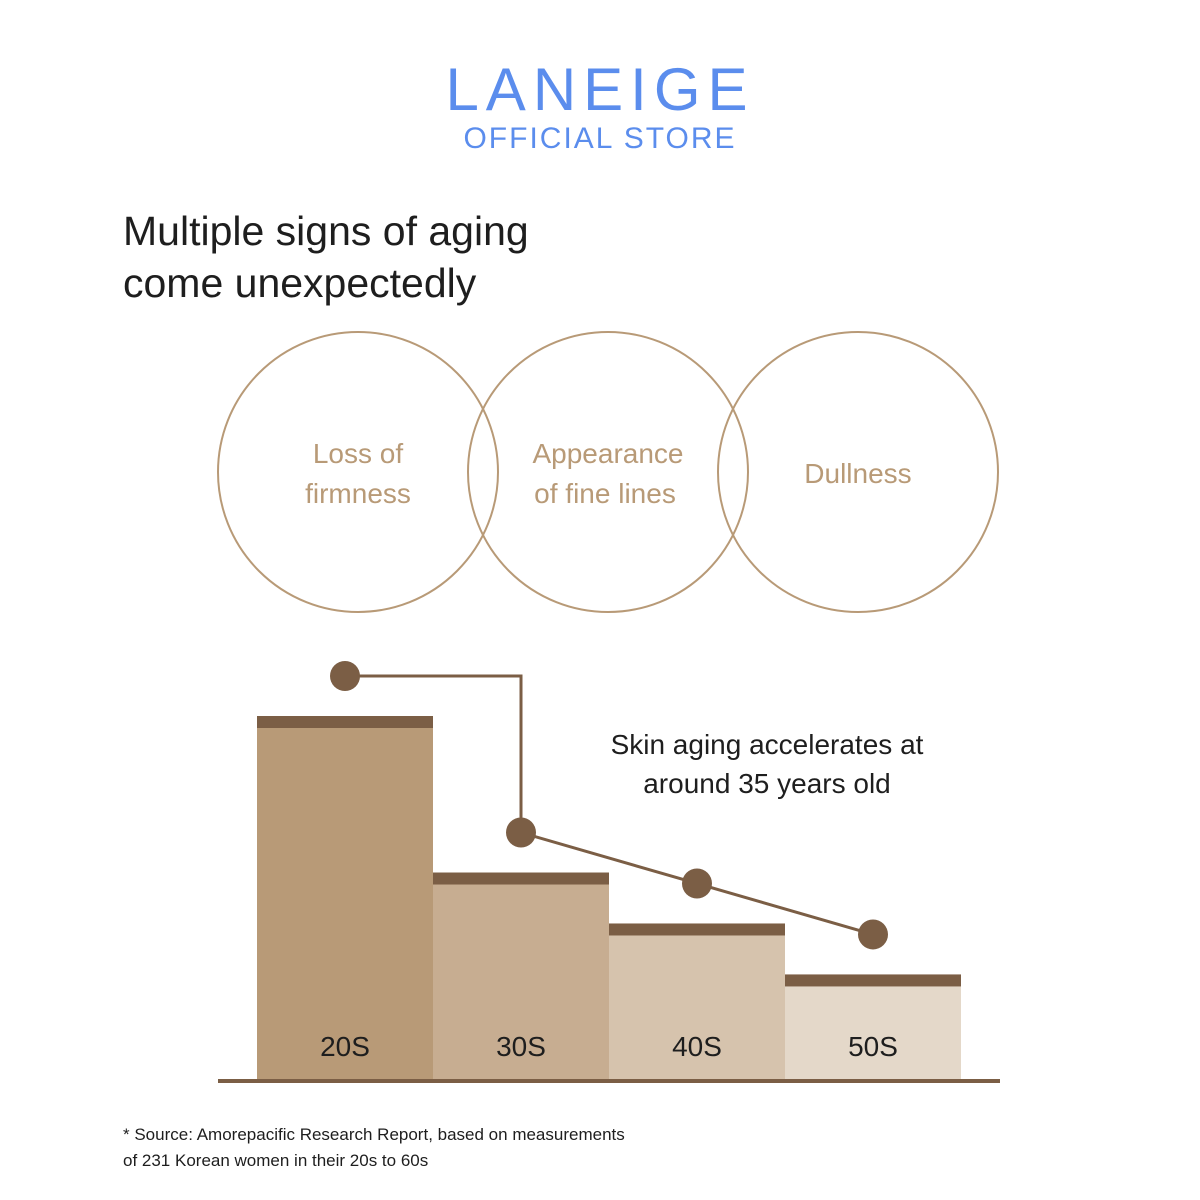  Describe the element at coordinates (345, 676) in the screenshot. I see `marker-point-20s` at that location.